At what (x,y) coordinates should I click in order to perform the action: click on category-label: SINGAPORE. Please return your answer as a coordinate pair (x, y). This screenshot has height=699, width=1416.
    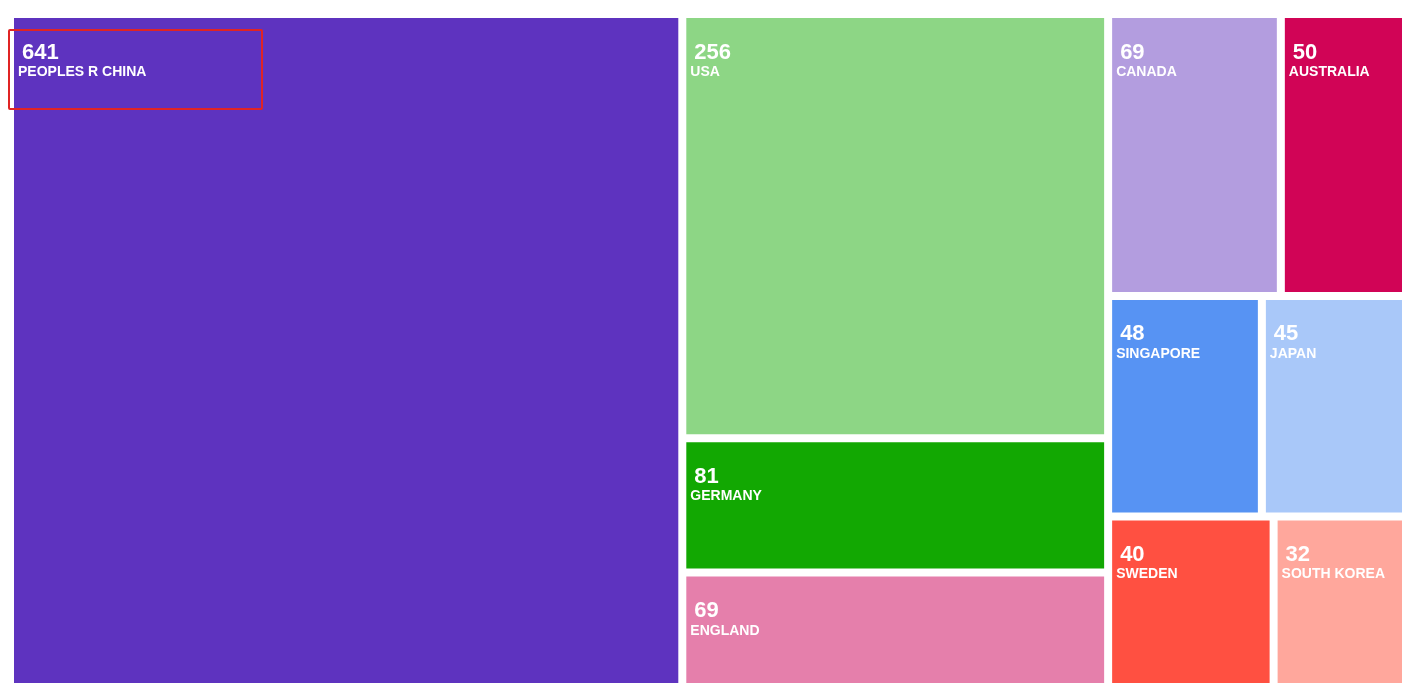
    Looking at the image, I should click on (1158, 353).